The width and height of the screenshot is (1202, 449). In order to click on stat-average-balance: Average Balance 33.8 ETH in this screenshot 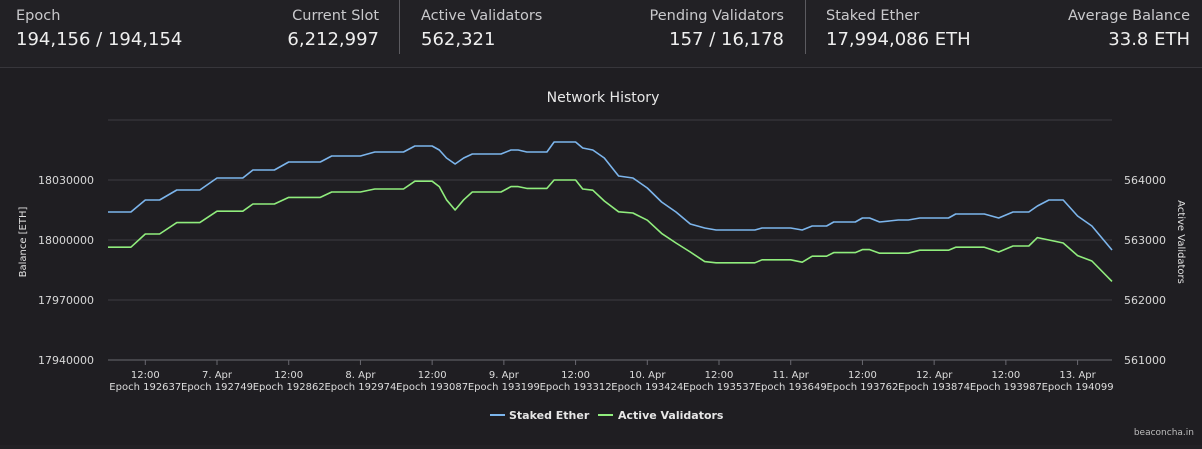, I will do `click(1129, 30)`.